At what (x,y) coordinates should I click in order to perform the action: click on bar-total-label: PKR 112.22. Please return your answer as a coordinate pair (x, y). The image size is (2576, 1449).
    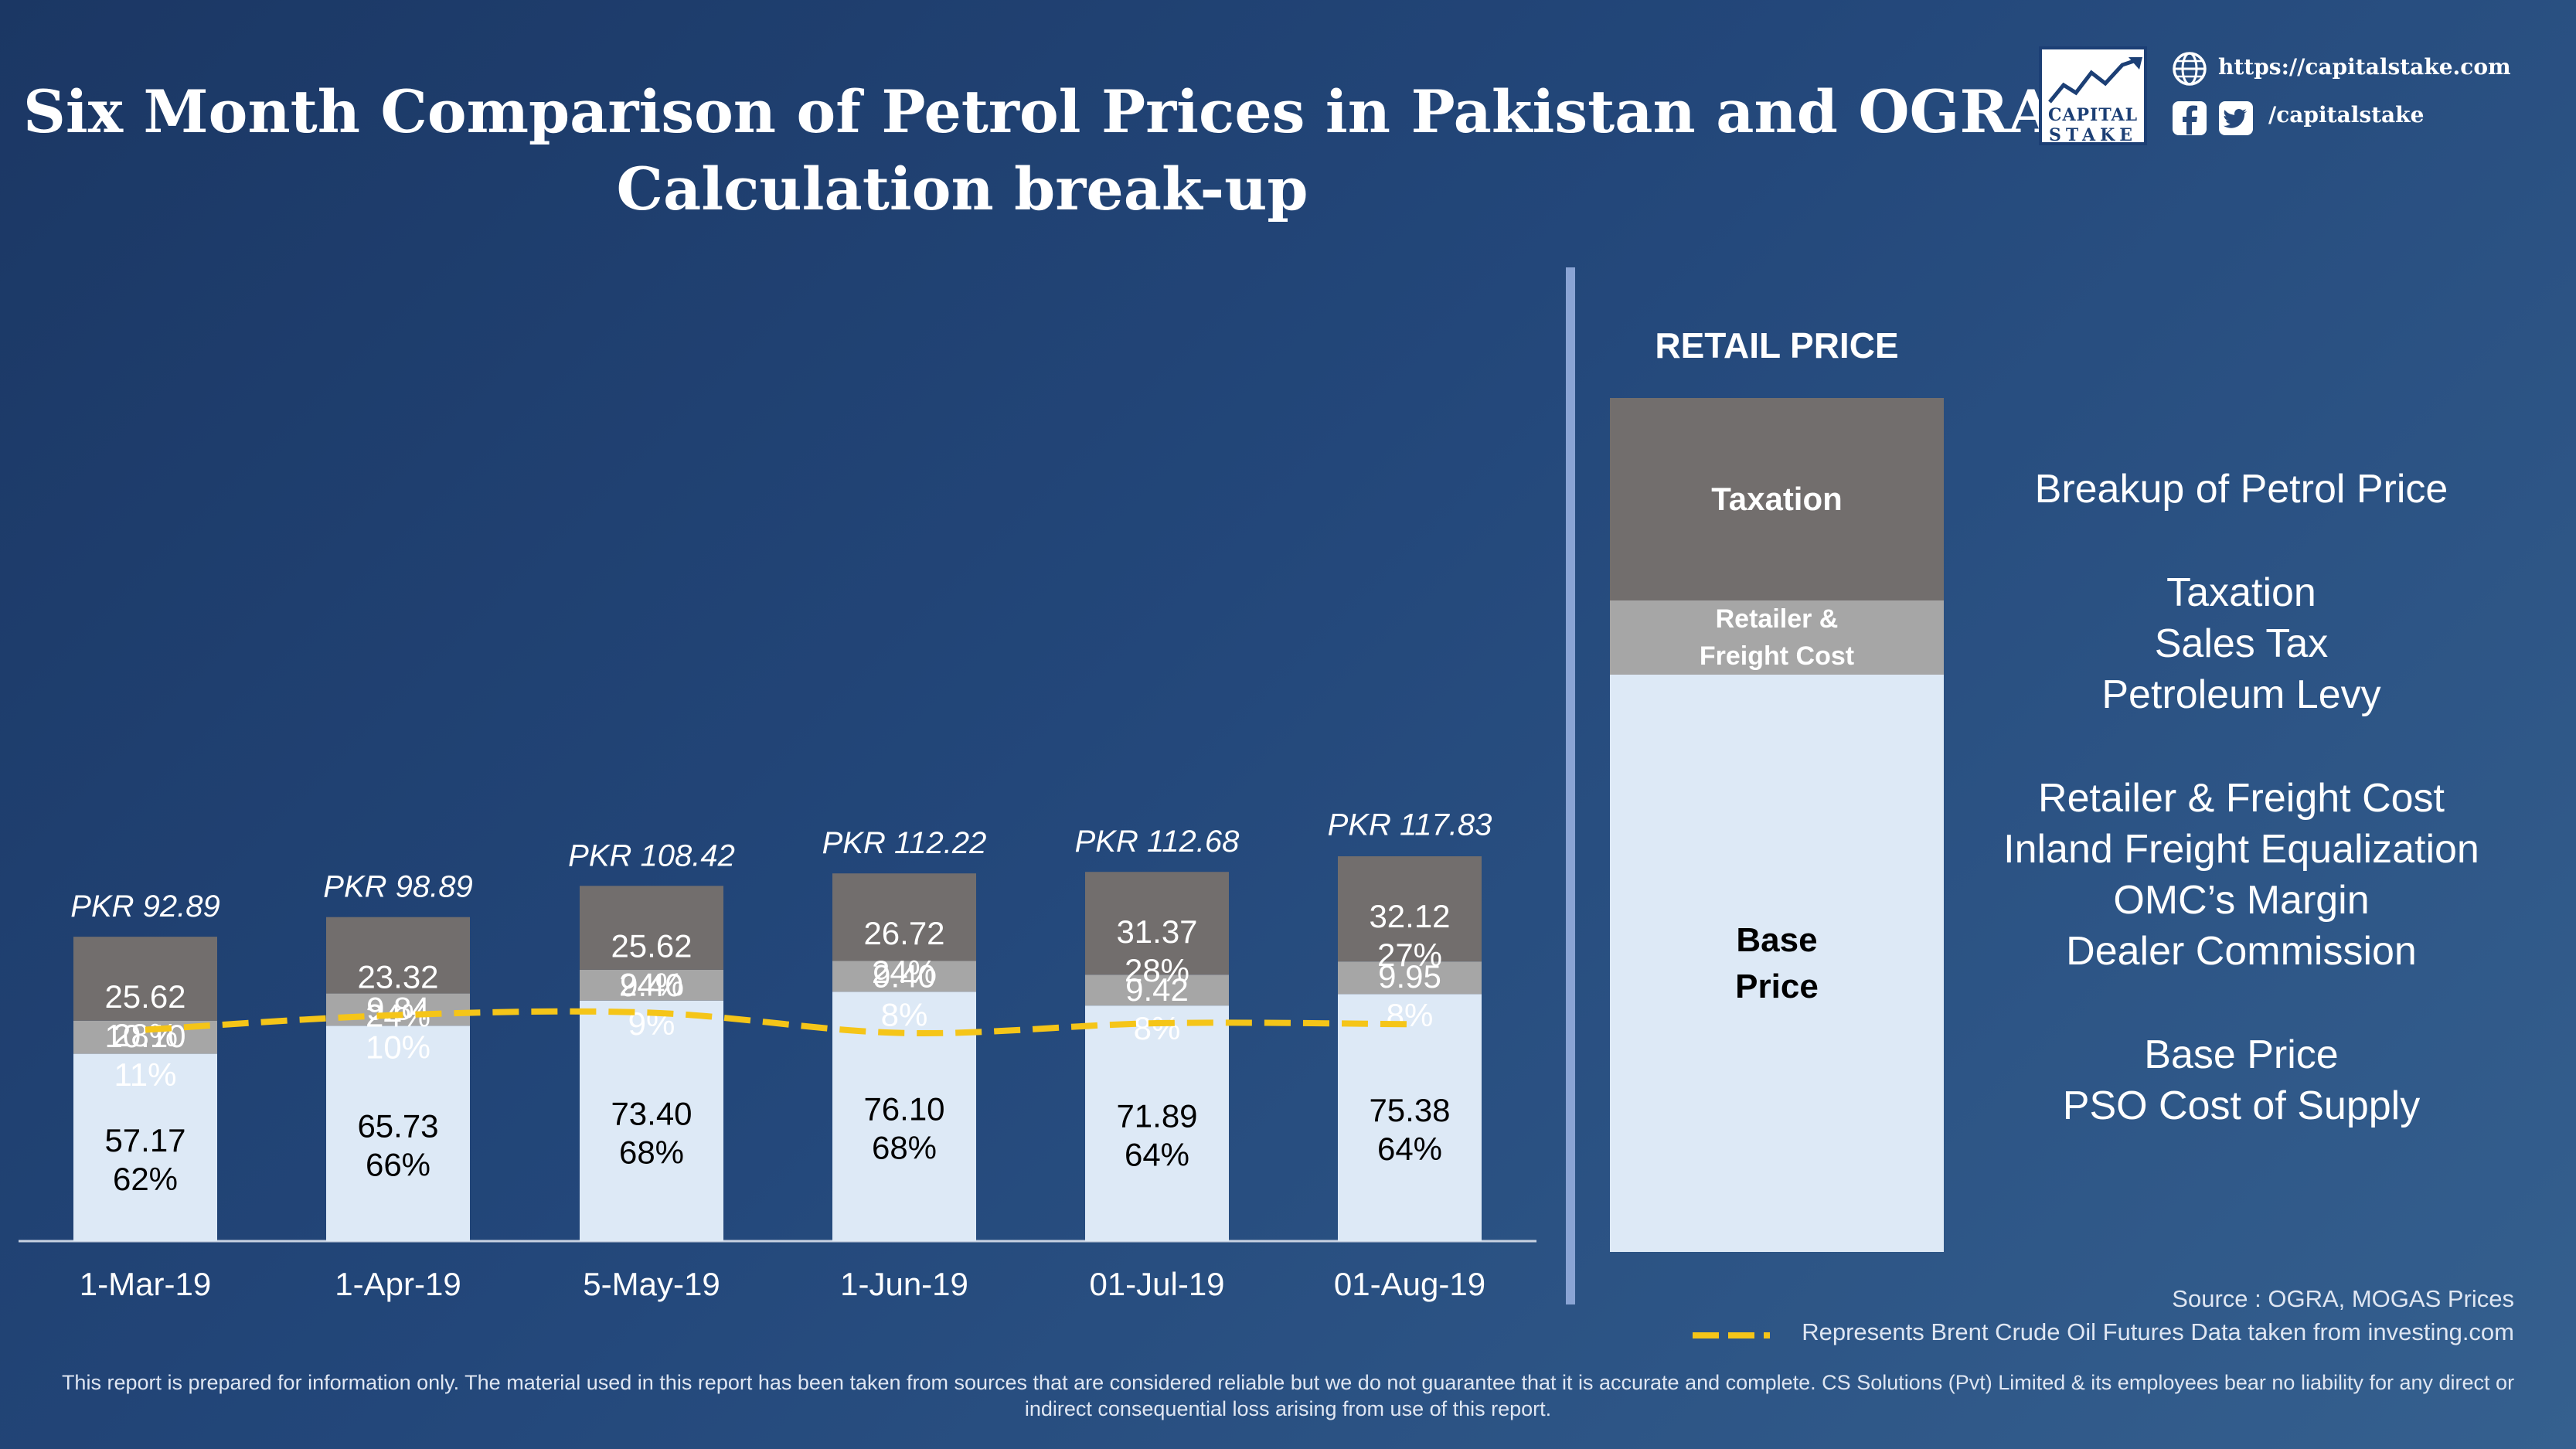
    Looking at the image, I should click on (904, 843).